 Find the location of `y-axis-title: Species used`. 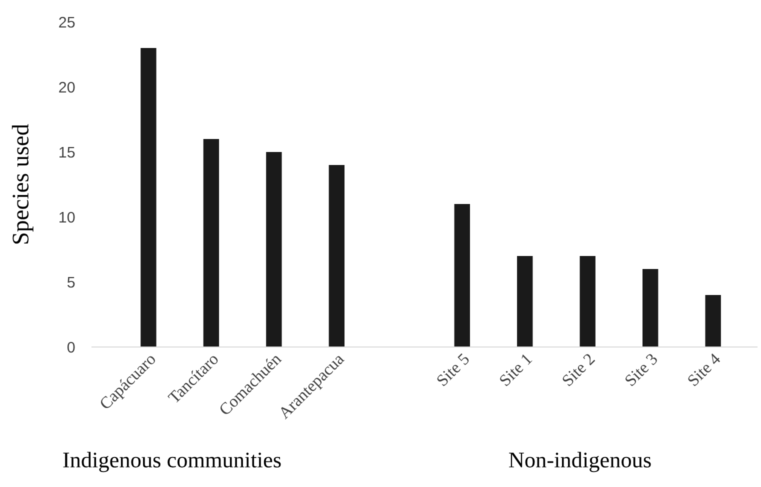

y-axis-title: Species used is located at coordinates (23, 184).